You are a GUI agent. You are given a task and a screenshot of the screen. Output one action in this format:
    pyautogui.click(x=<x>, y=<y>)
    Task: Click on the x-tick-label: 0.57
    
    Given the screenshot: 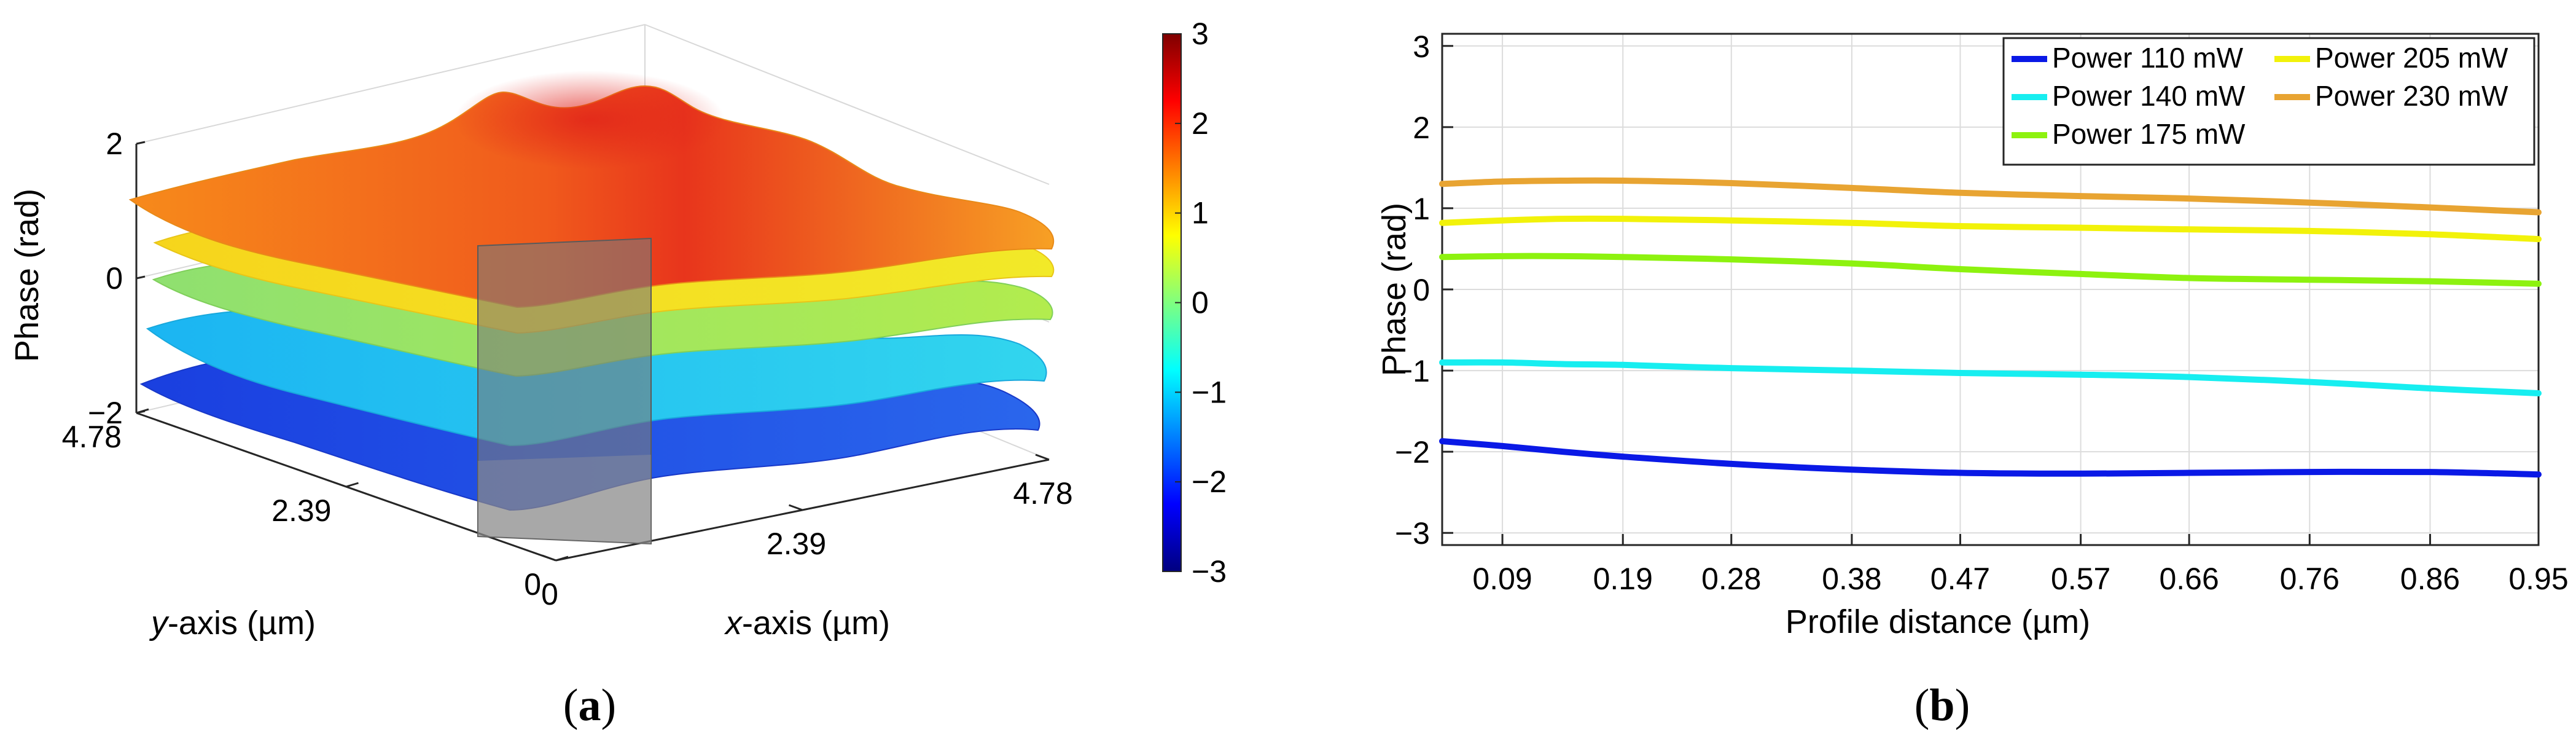 What is the action you would take?
    pyautogui.click(x=2080, y=579)
    